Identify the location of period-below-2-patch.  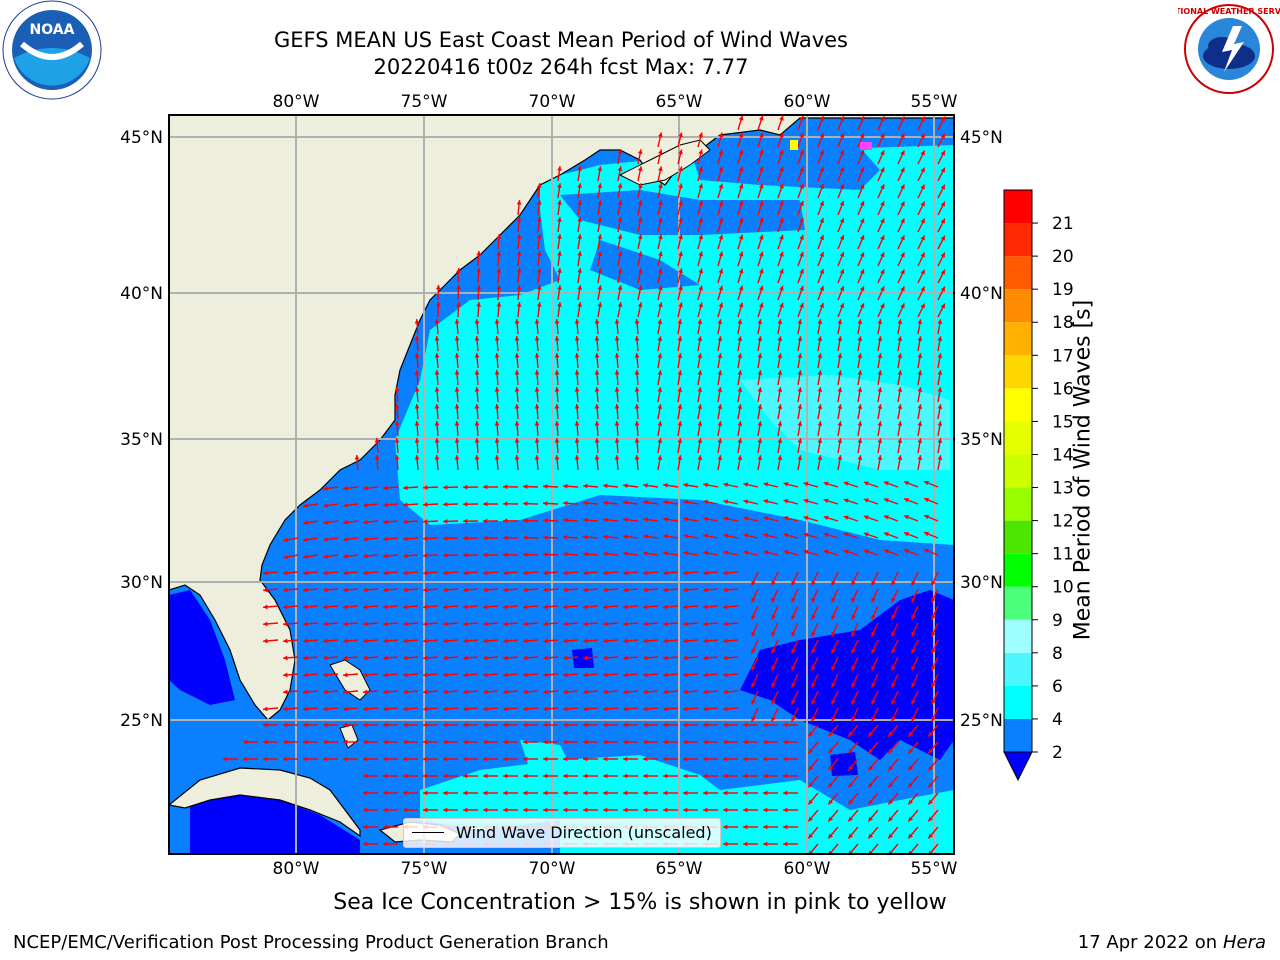
(844, 764).